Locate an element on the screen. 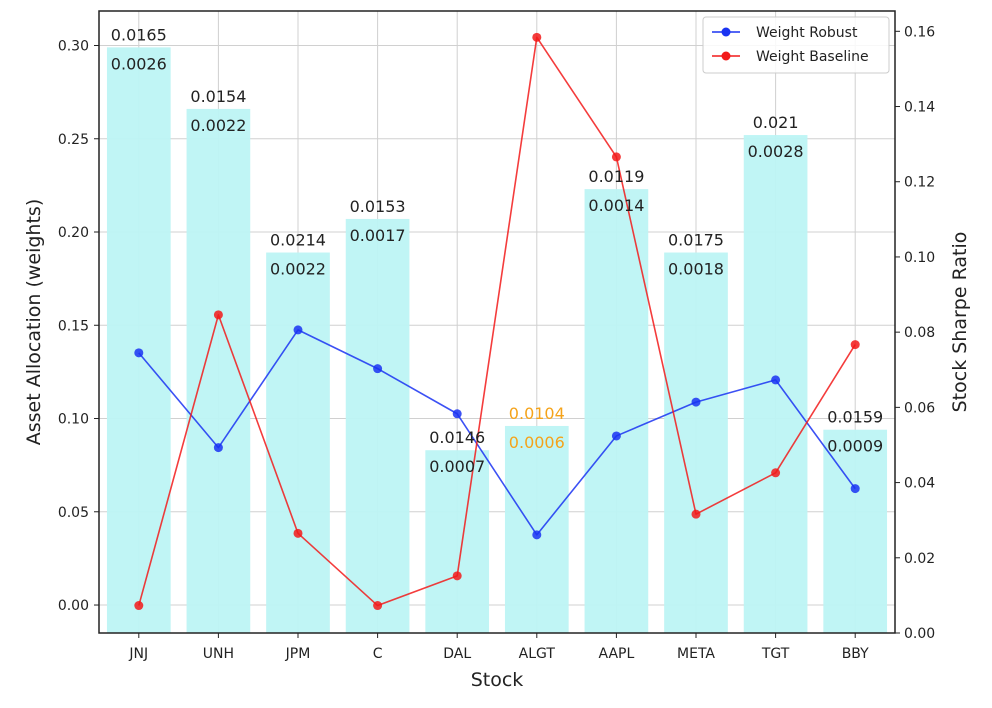 The height and width of the screenshot is (708, 992). bar-label-bottom: 0.0014 is located at coordinates (616, 205).